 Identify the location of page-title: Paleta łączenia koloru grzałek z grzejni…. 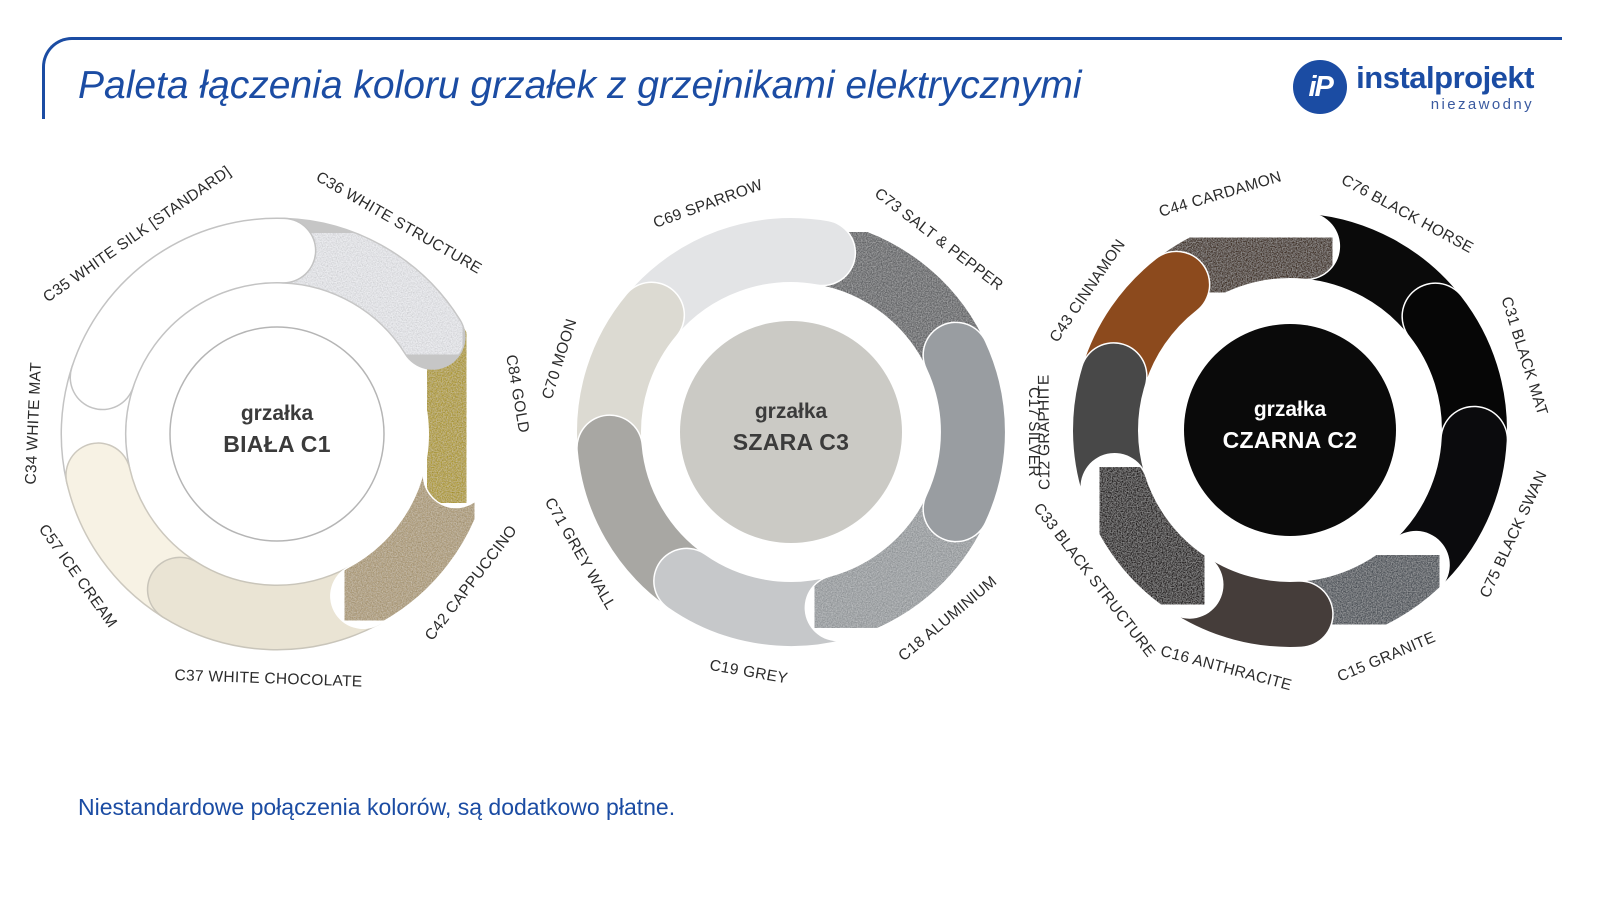
(580, 85).